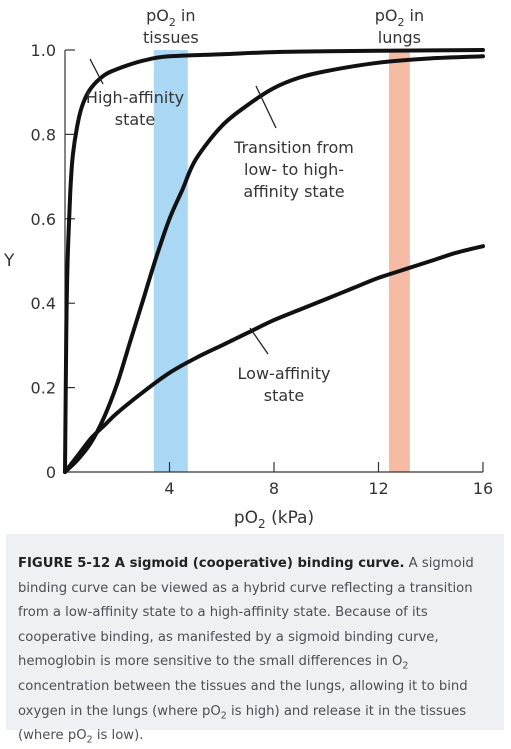 This screenshot has width=511, height=749. What do you see at coordinates (483, 488) in the screenshot?
I see `x-tick-label: 16` at bounding box center [483, 488].